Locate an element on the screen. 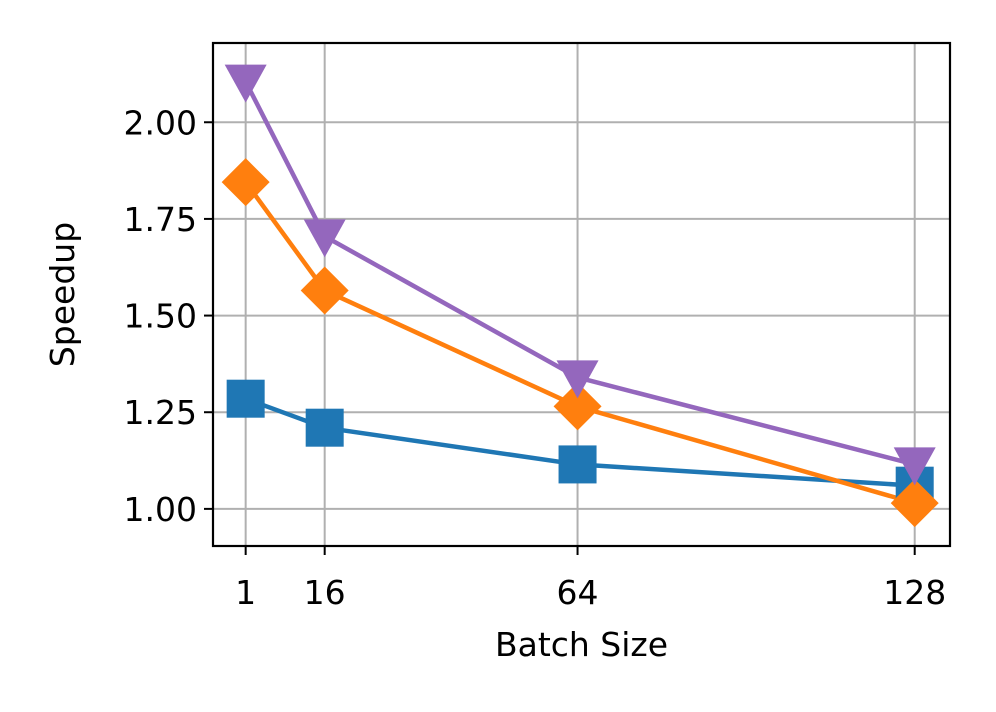  y-tick-label: 1.00 is located at coordinates (160, 509).